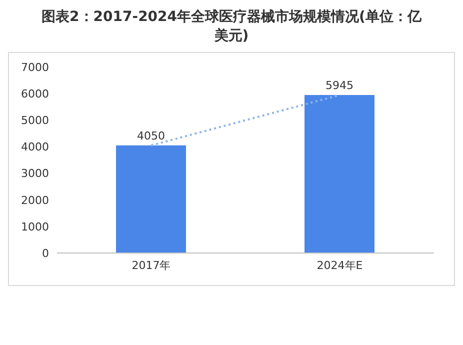  I want to click on y-tick-label: 6000, so click(35, 93).